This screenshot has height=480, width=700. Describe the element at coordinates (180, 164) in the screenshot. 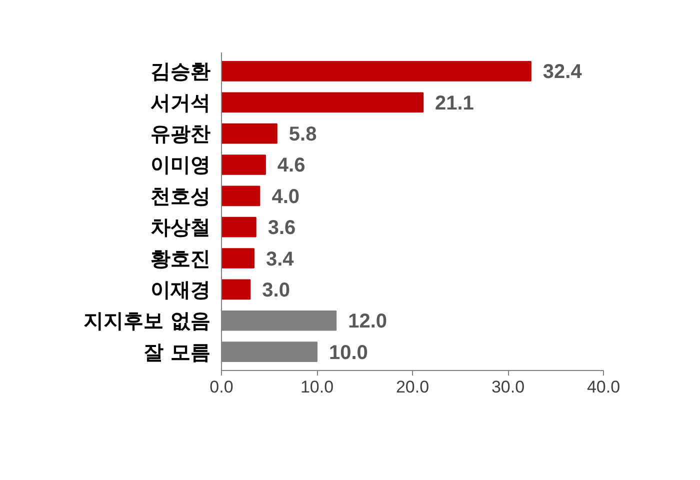

I see `y-tick-label: 이미영` at that location.